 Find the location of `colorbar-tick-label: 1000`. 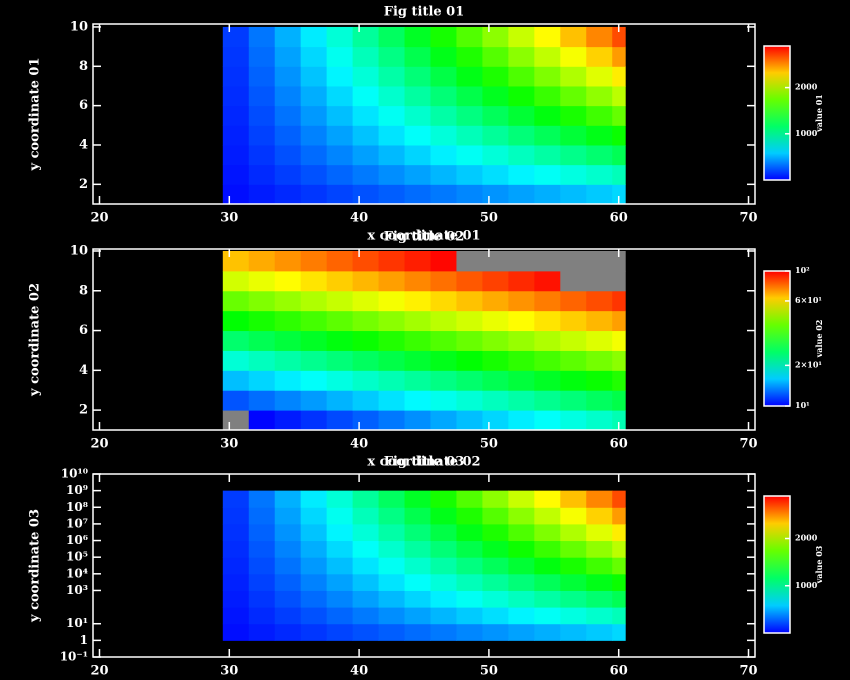

colorbar-tick-label: 1000 is located at coordinates (806, 133).